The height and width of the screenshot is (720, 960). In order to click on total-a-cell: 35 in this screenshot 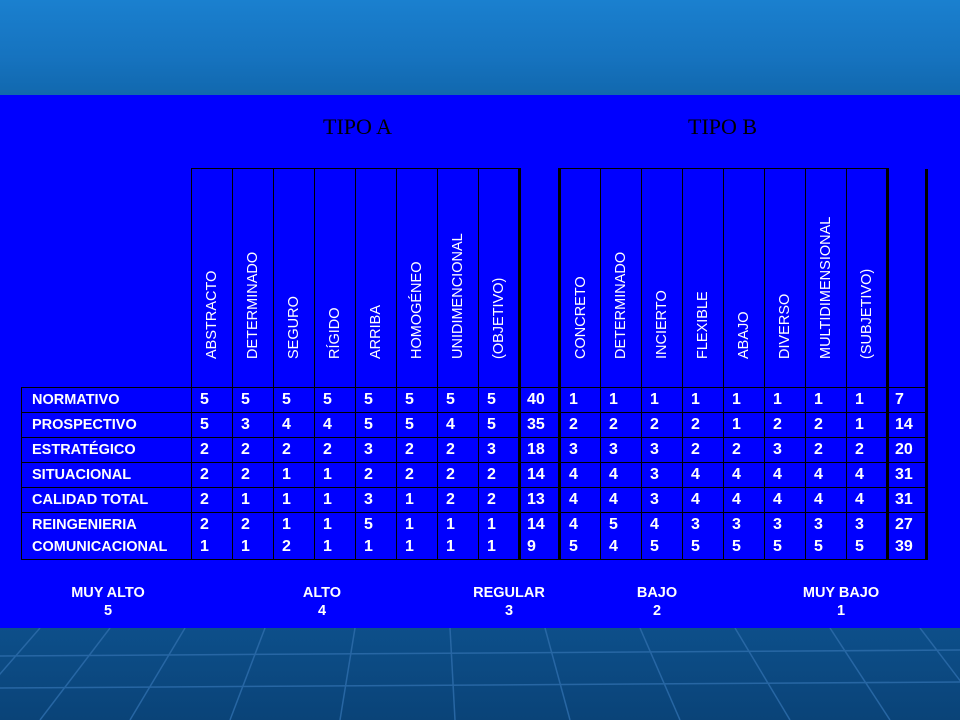, I will do `click(539, 425)`.